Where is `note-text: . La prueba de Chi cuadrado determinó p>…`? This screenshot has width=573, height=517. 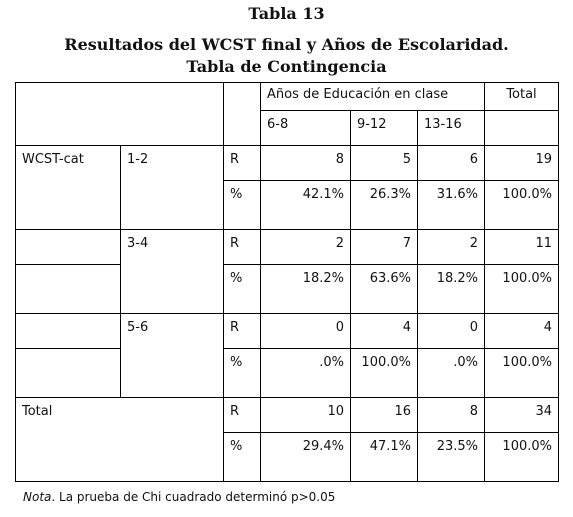
note-text: . La prueba de Chi cuadrado determinó p>… is located at coordinates (193, 497).